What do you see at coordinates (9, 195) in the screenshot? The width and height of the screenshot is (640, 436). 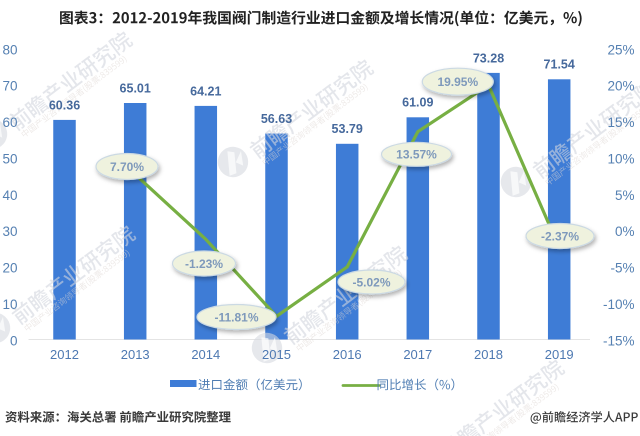 I see `svg-text: 40` at bounding box center [9, 195].